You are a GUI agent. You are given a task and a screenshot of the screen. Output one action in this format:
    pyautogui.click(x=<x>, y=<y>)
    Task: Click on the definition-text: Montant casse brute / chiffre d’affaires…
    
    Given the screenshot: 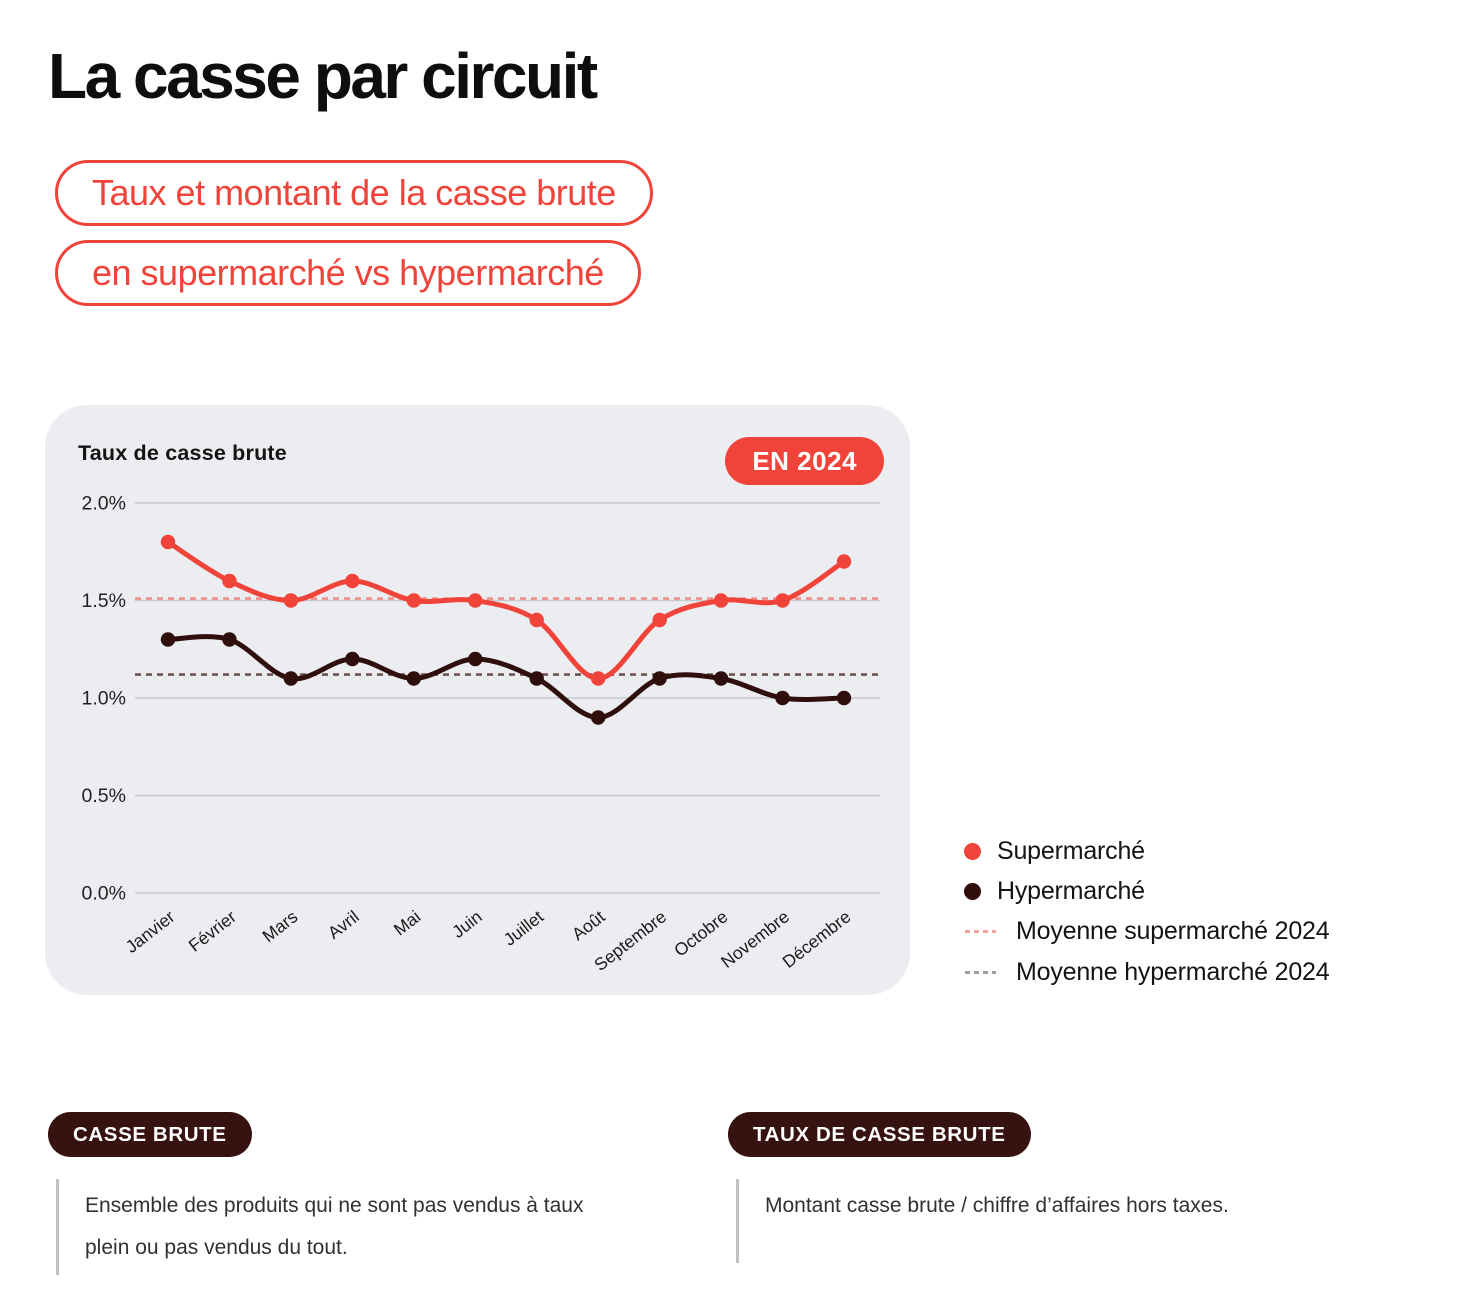 What is the action you would take?
    pyautogui.click(x=982, y=1221)
    